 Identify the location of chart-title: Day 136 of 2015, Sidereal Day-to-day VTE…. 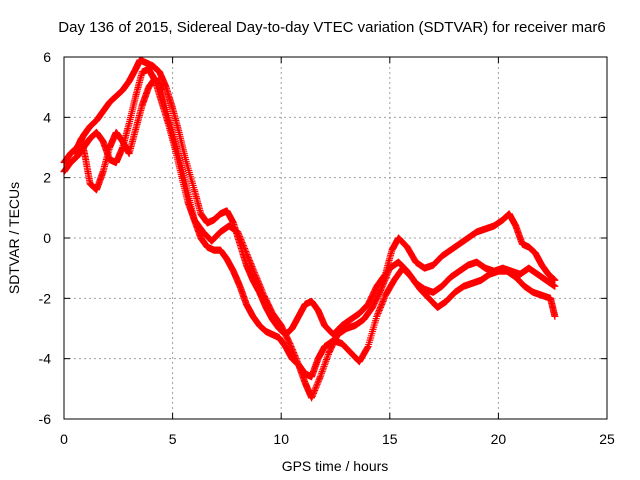
(331, 27).